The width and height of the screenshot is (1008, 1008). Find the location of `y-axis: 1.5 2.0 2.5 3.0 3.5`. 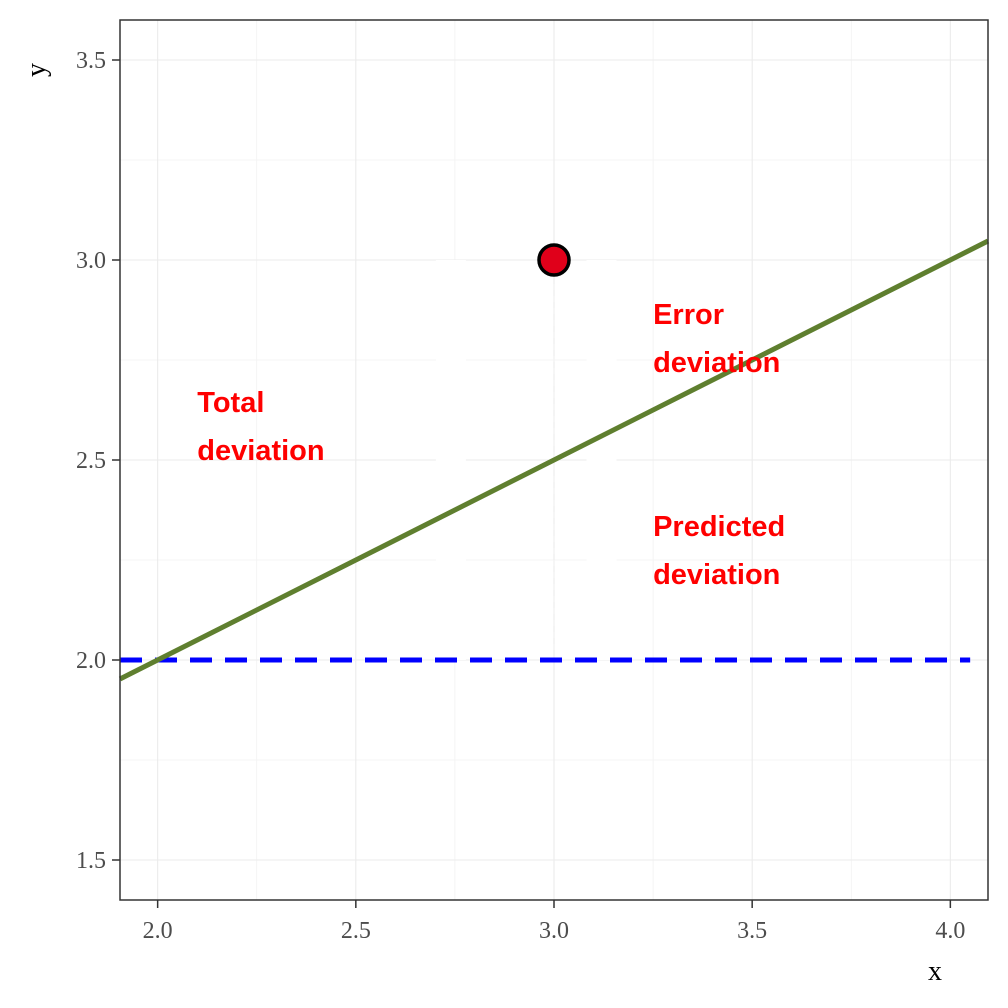

y-axis: 1.5 2.0 2.5 3.0 3.5 is located at coordinates (98, 461).